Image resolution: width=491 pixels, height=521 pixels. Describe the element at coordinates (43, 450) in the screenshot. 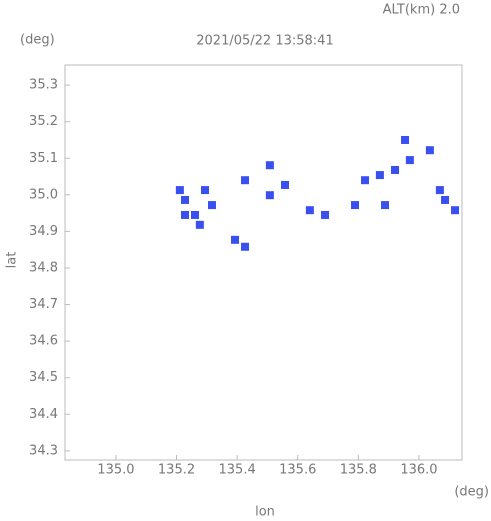

I see `y-tick-label: 34.3` at that location.